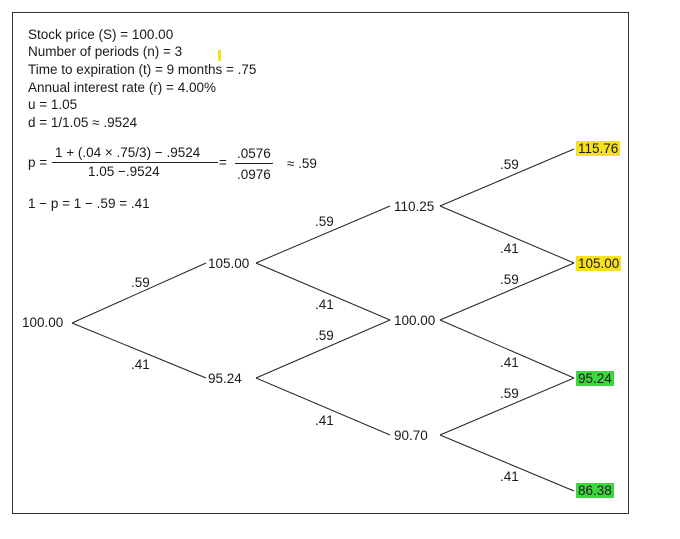 This screenshot has width=680, height=539. Describe the element at coordinates (507, 291) in the screenshot. I see `branch-2m-up` at that location.